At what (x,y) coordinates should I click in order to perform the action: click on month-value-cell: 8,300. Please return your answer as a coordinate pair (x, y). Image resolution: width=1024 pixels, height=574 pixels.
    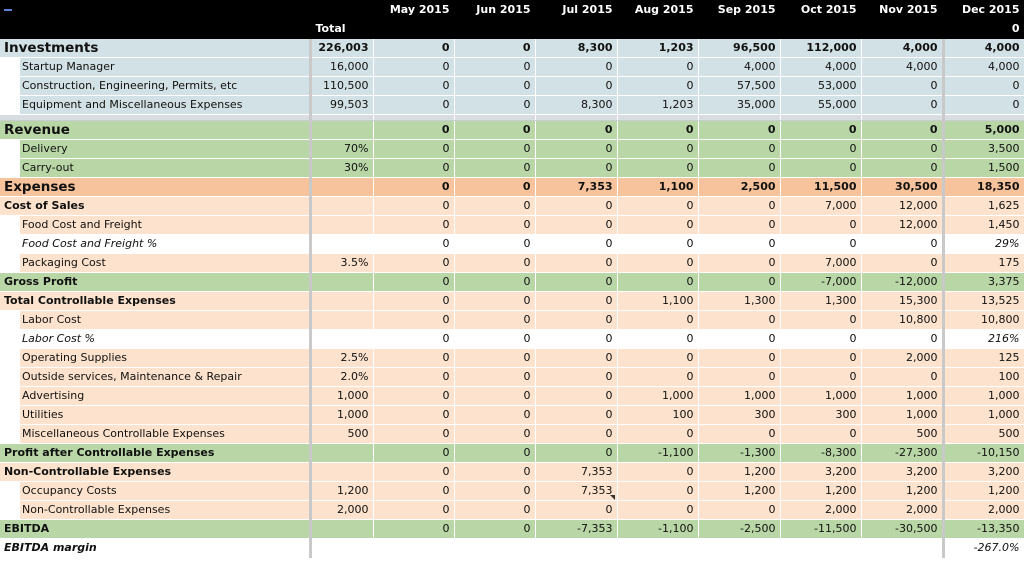
    Looking at the image, I should click on (576, 105).